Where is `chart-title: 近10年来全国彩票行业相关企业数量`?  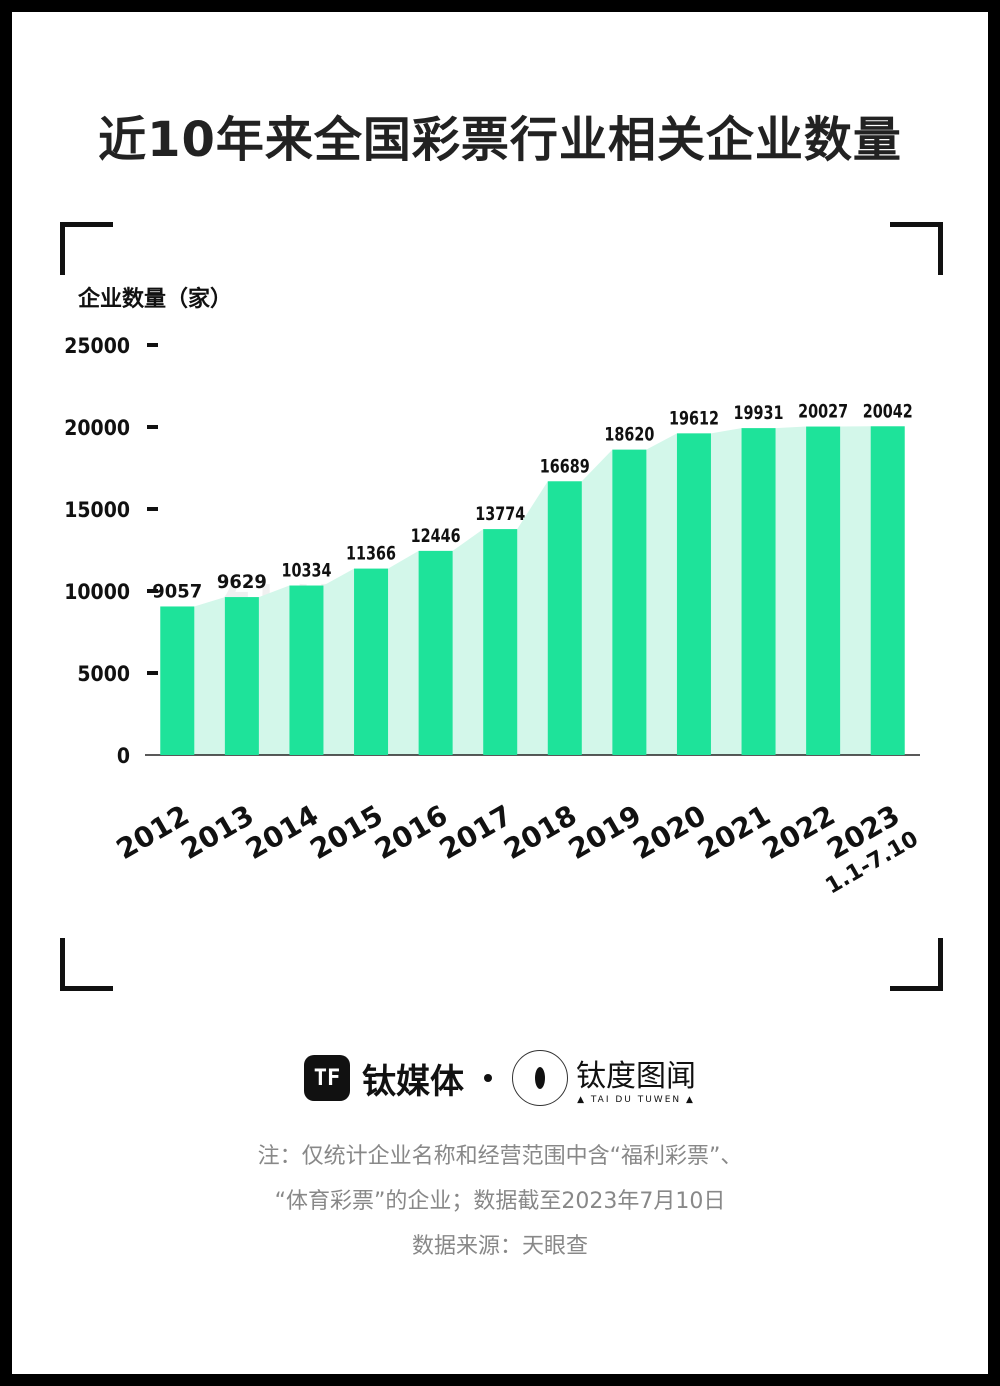 chart-title: 近10年来全国彩票行业相关企业数量 is located at coordinates (500, 140).